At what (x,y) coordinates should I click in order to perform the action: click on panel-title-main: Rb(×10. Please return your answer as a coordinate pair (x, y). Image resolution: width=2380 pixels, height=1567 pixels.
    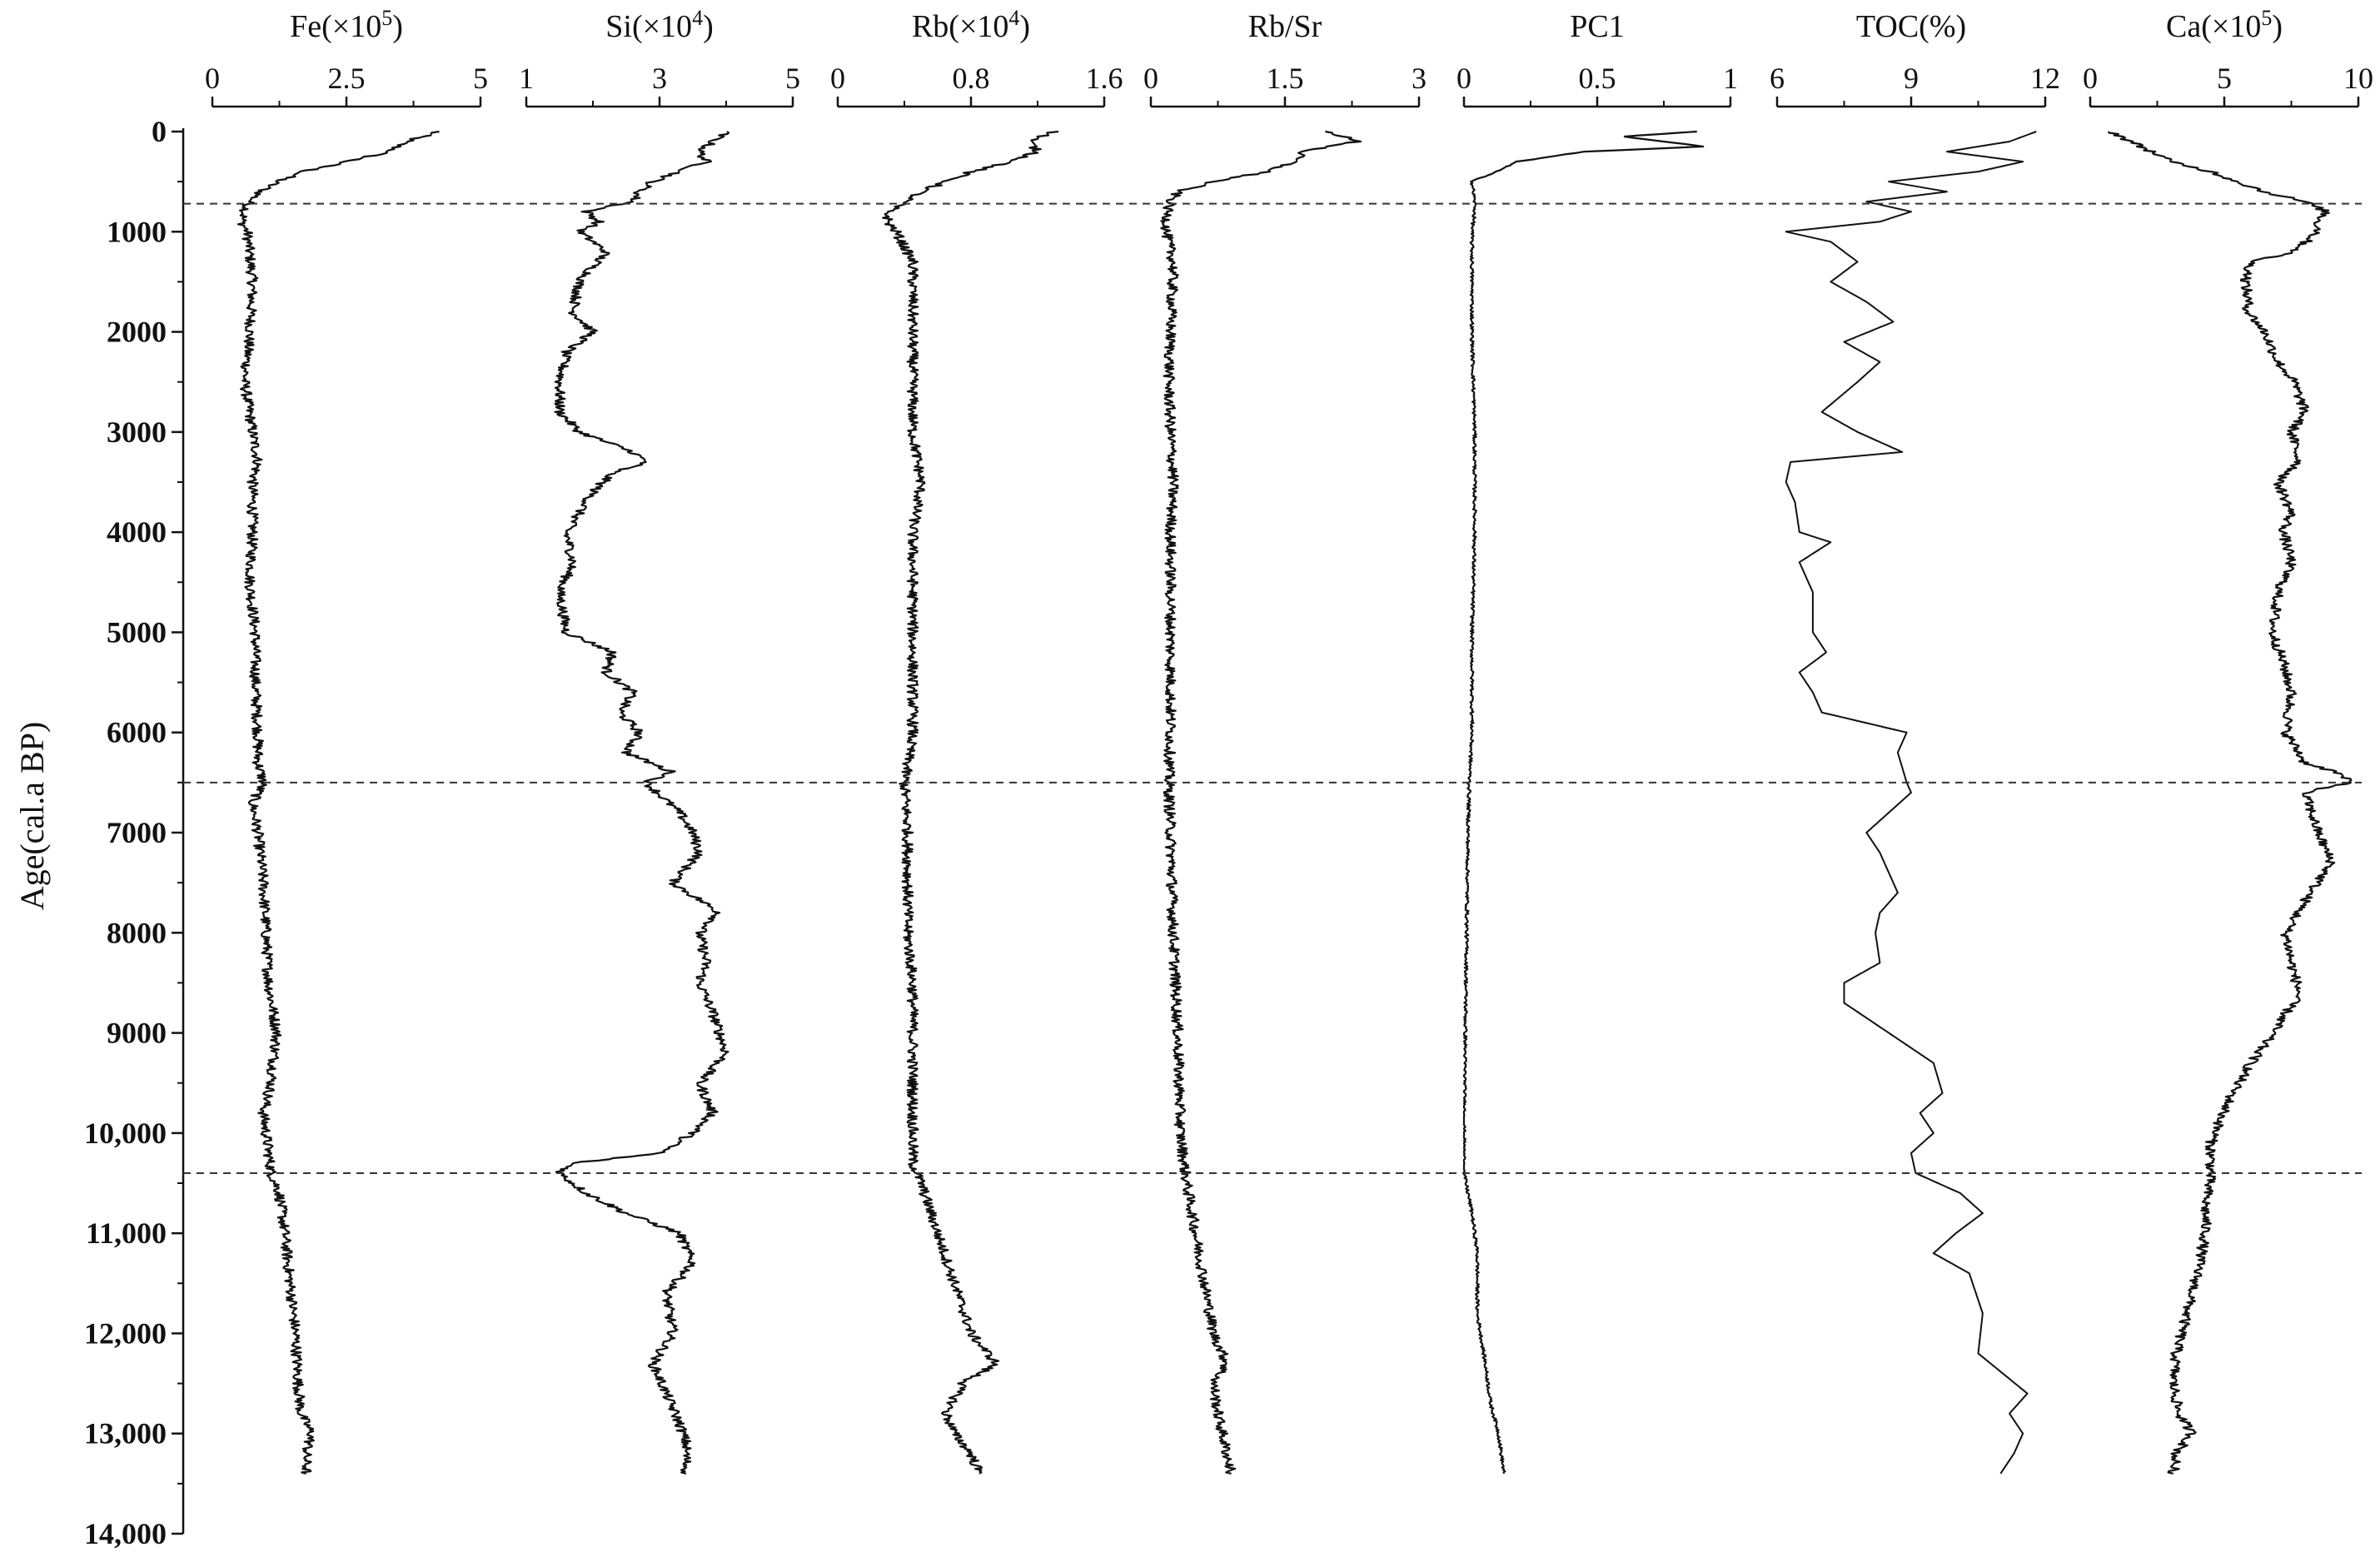
    Looking at the image, I should click on (960, 26).